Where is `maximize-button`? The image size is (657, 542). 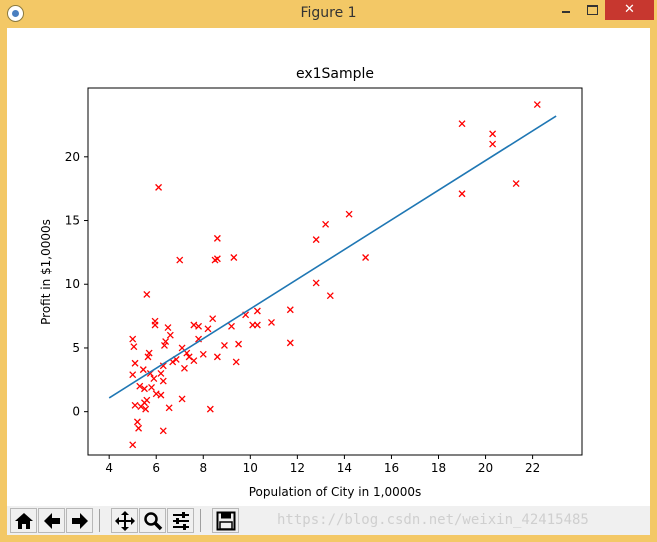
maximize-button is located at coordinates (592, 10).